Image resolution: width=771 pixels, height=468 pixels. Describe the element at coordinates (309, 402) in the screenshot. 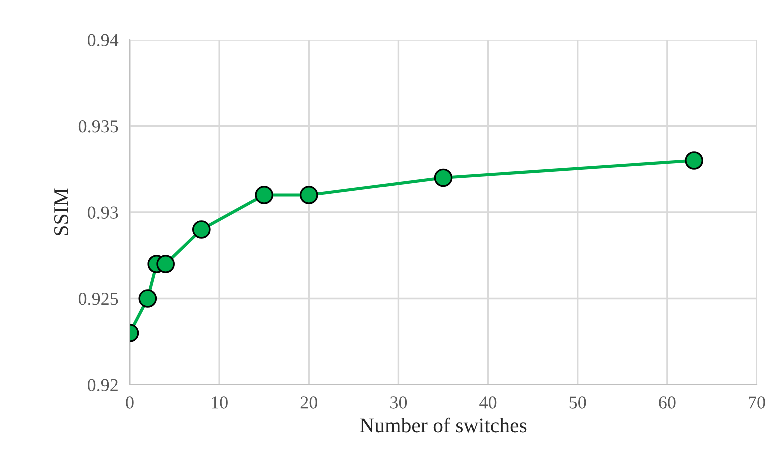

I see `x-tick-label: 20` at that location.